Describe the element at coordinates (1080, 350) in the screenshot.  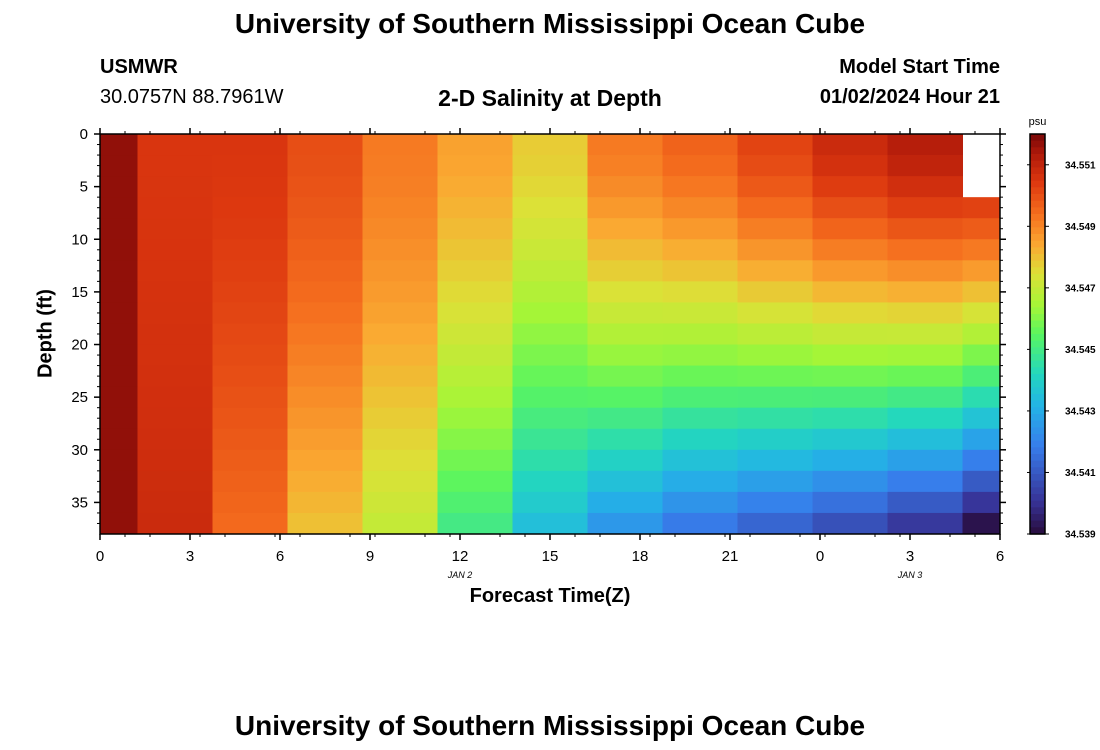
I see `colorbar-tick-label: 34.545` at that location.